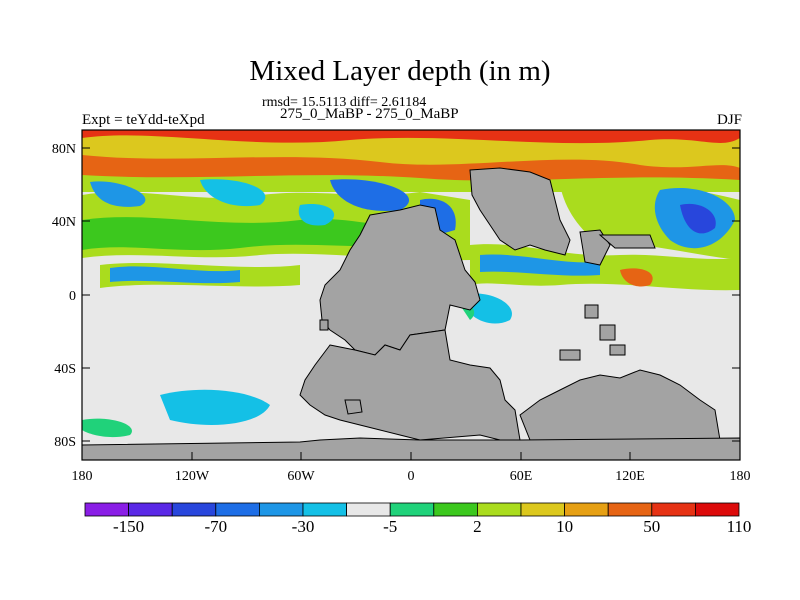  What do you see at coordinates (82, 476) in the screenshot?
I see `lon-label-180w: 180` at bounding box center [82, 476].